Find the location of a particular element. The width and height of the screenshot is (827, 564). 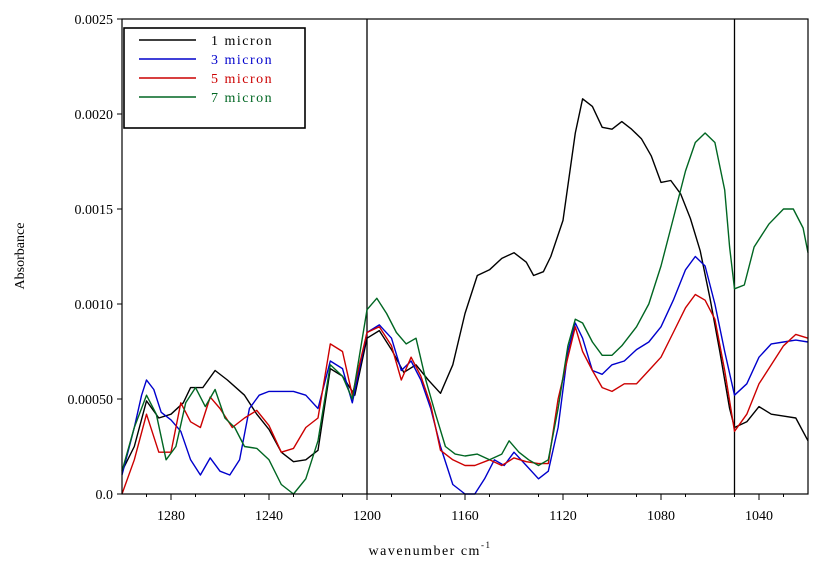

y-tick-label: 0.0015 is located at coordinates (94, 210).